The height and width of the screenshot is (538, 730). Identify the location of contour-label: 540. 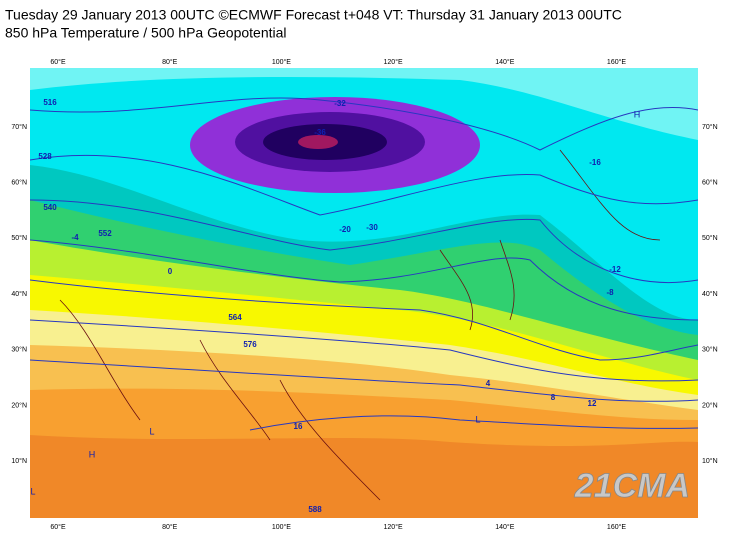
(50, 207).